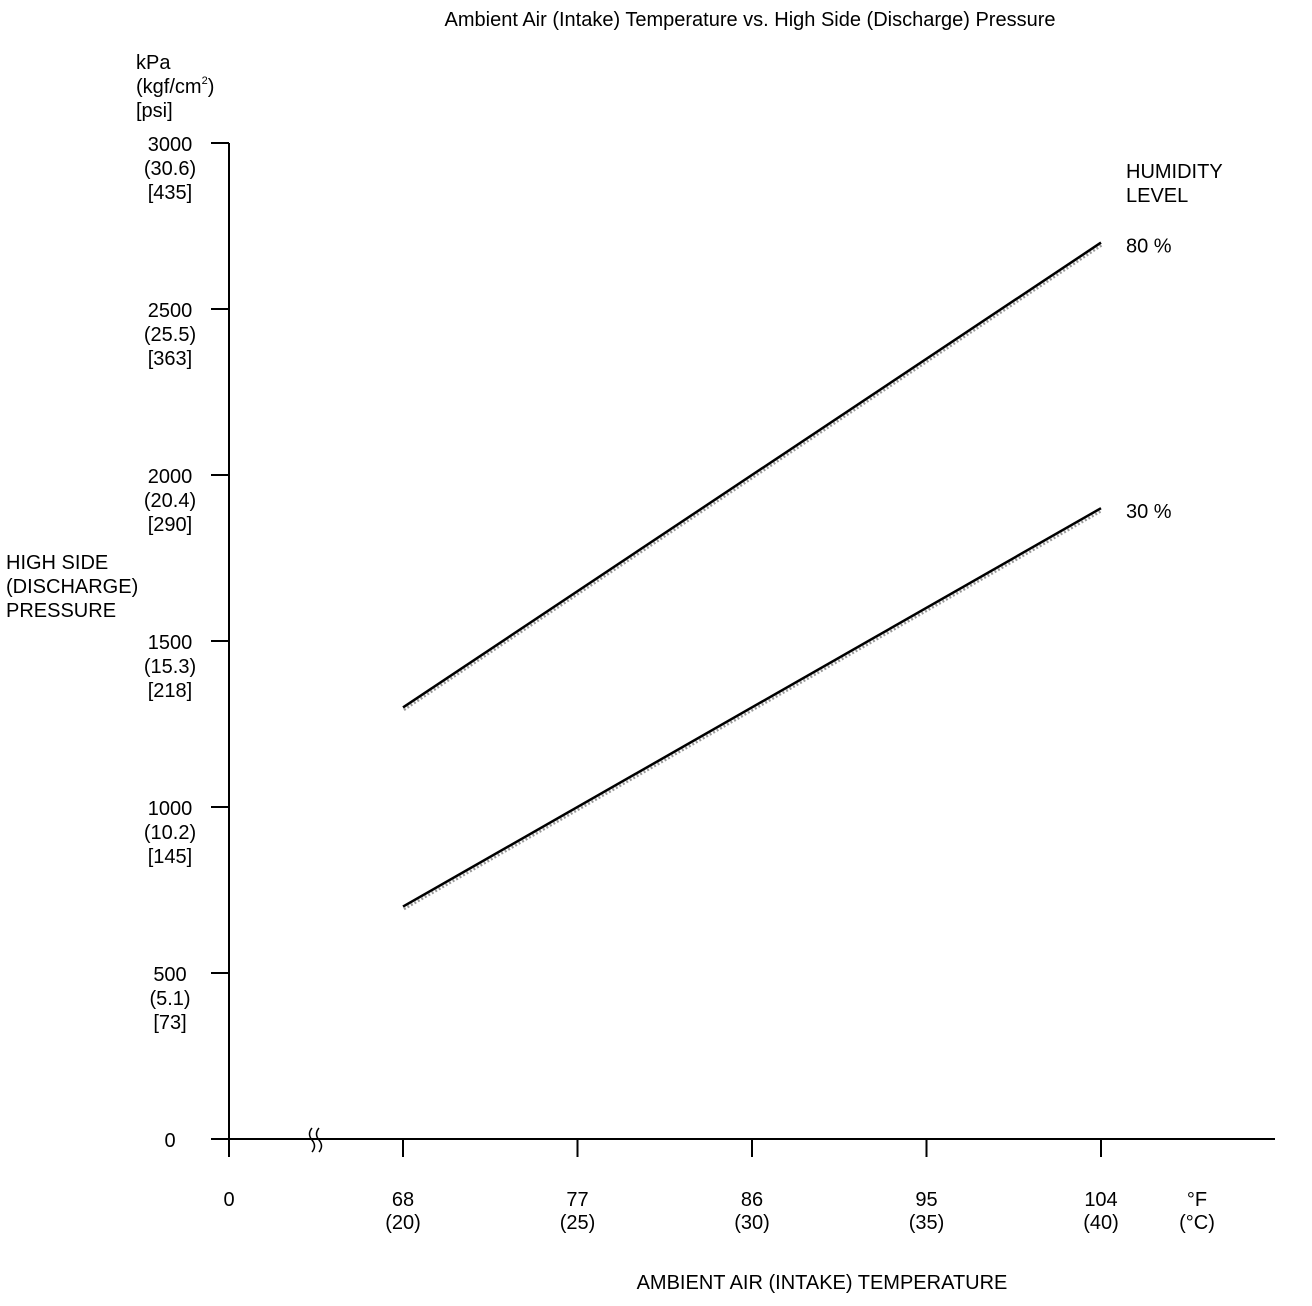 The width and height of the screenshot is (1312, 1306). What do you see at coordinates (57, 563) in the screenshot?
I see `y-axis-label-line: HIGH SIDE` at bounding box center [57, 563].